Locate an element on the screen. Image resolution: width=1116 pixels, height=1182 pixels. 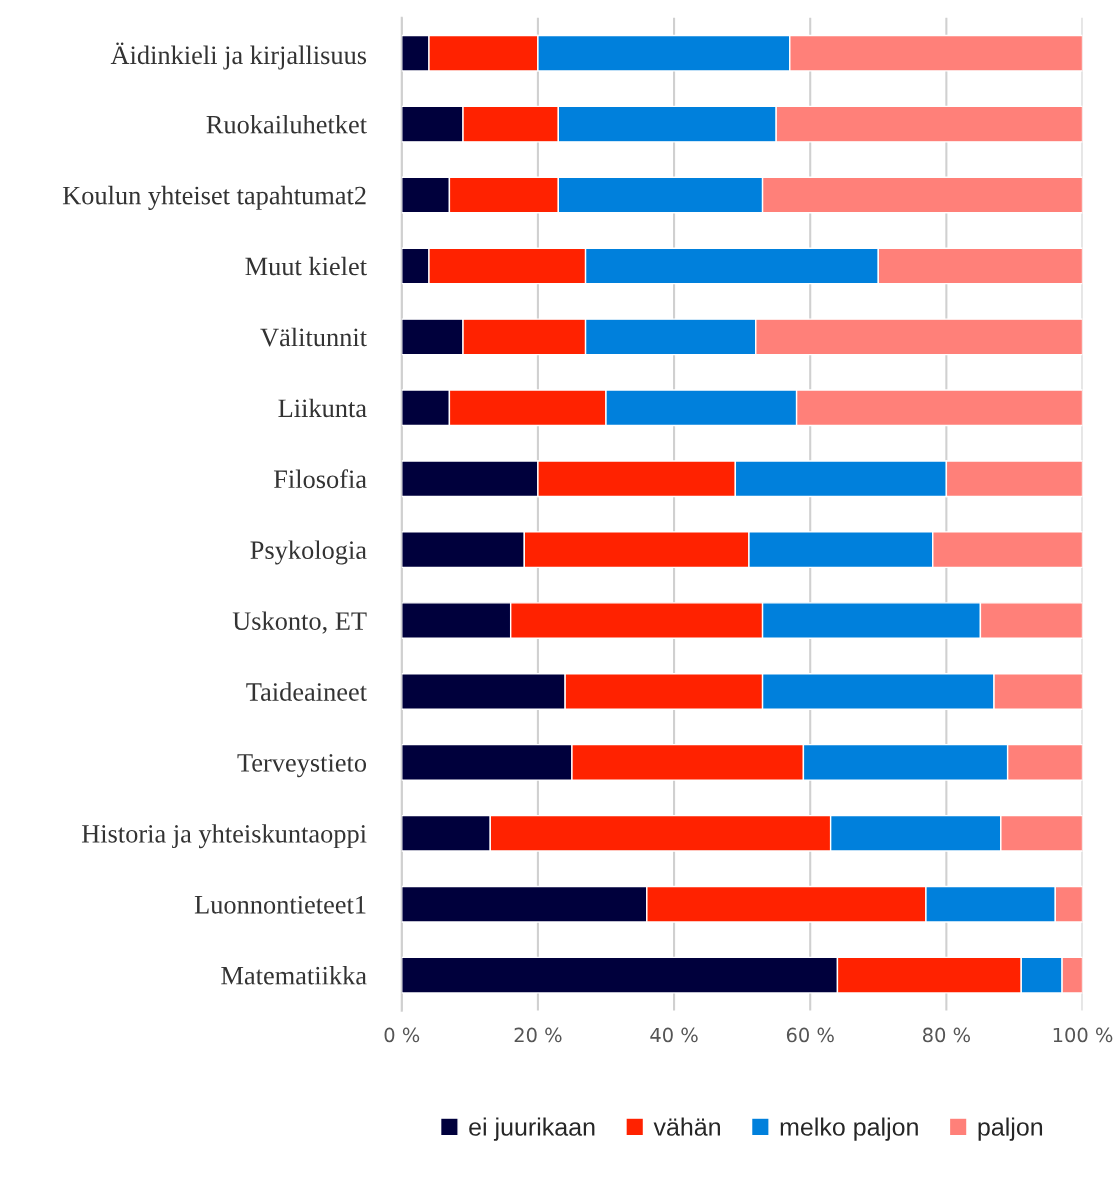
y-tick-label: Historia ja yhteiskuntaoppi is located at coordinates (224, 836).